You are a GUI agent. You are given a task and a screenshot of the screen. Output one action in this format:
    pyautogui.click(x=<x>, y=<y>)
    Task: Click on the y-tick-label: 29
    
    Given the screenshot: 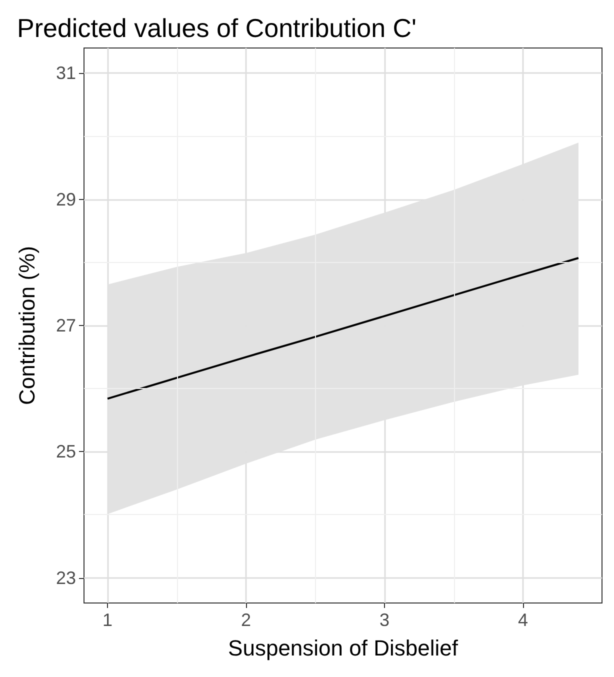 What is the action you would take?
    pyautogui.click(x=66, y=199)
    